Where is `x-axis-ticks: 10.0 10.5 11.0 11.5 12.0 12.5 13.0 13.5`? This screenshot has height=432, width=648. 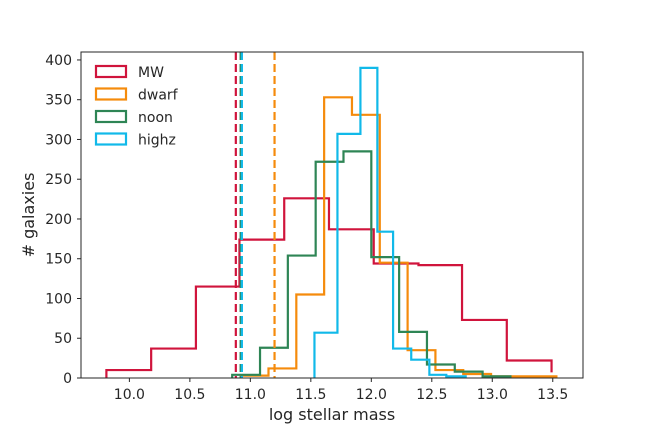
x-axis-ticks: 10.0 10.5 11.0 11.5 12.0 12.5 13.0 13.5 is located at coordinates (341, 390).